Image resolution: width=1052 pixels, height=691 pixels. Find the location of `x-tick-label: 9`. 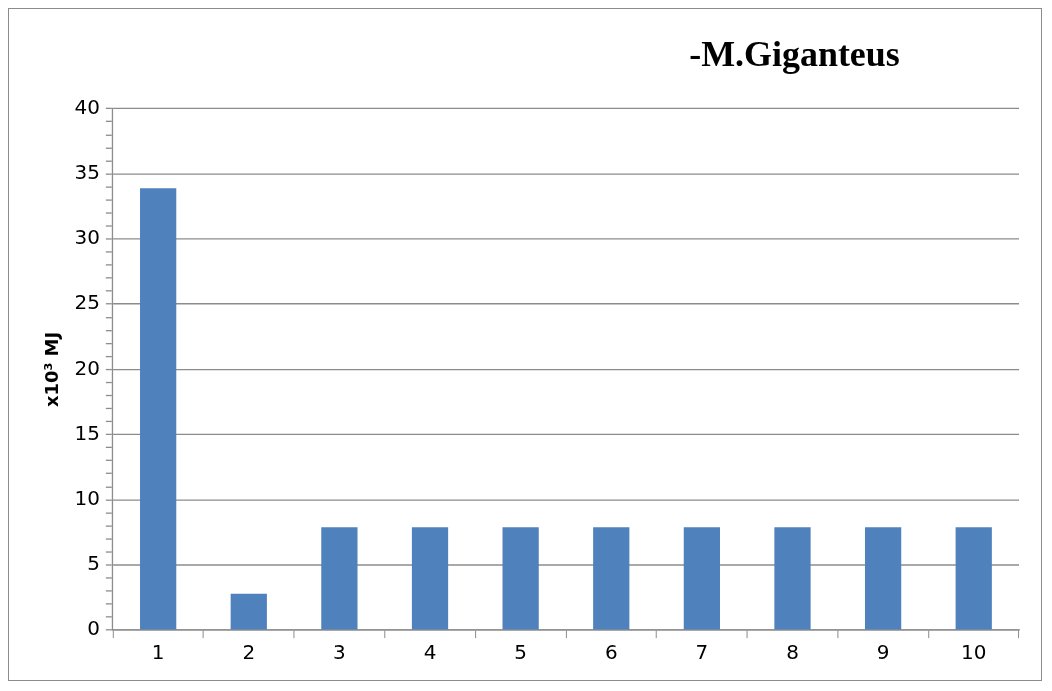

x-tick-label: 9 is located at coordinates (883, 652).